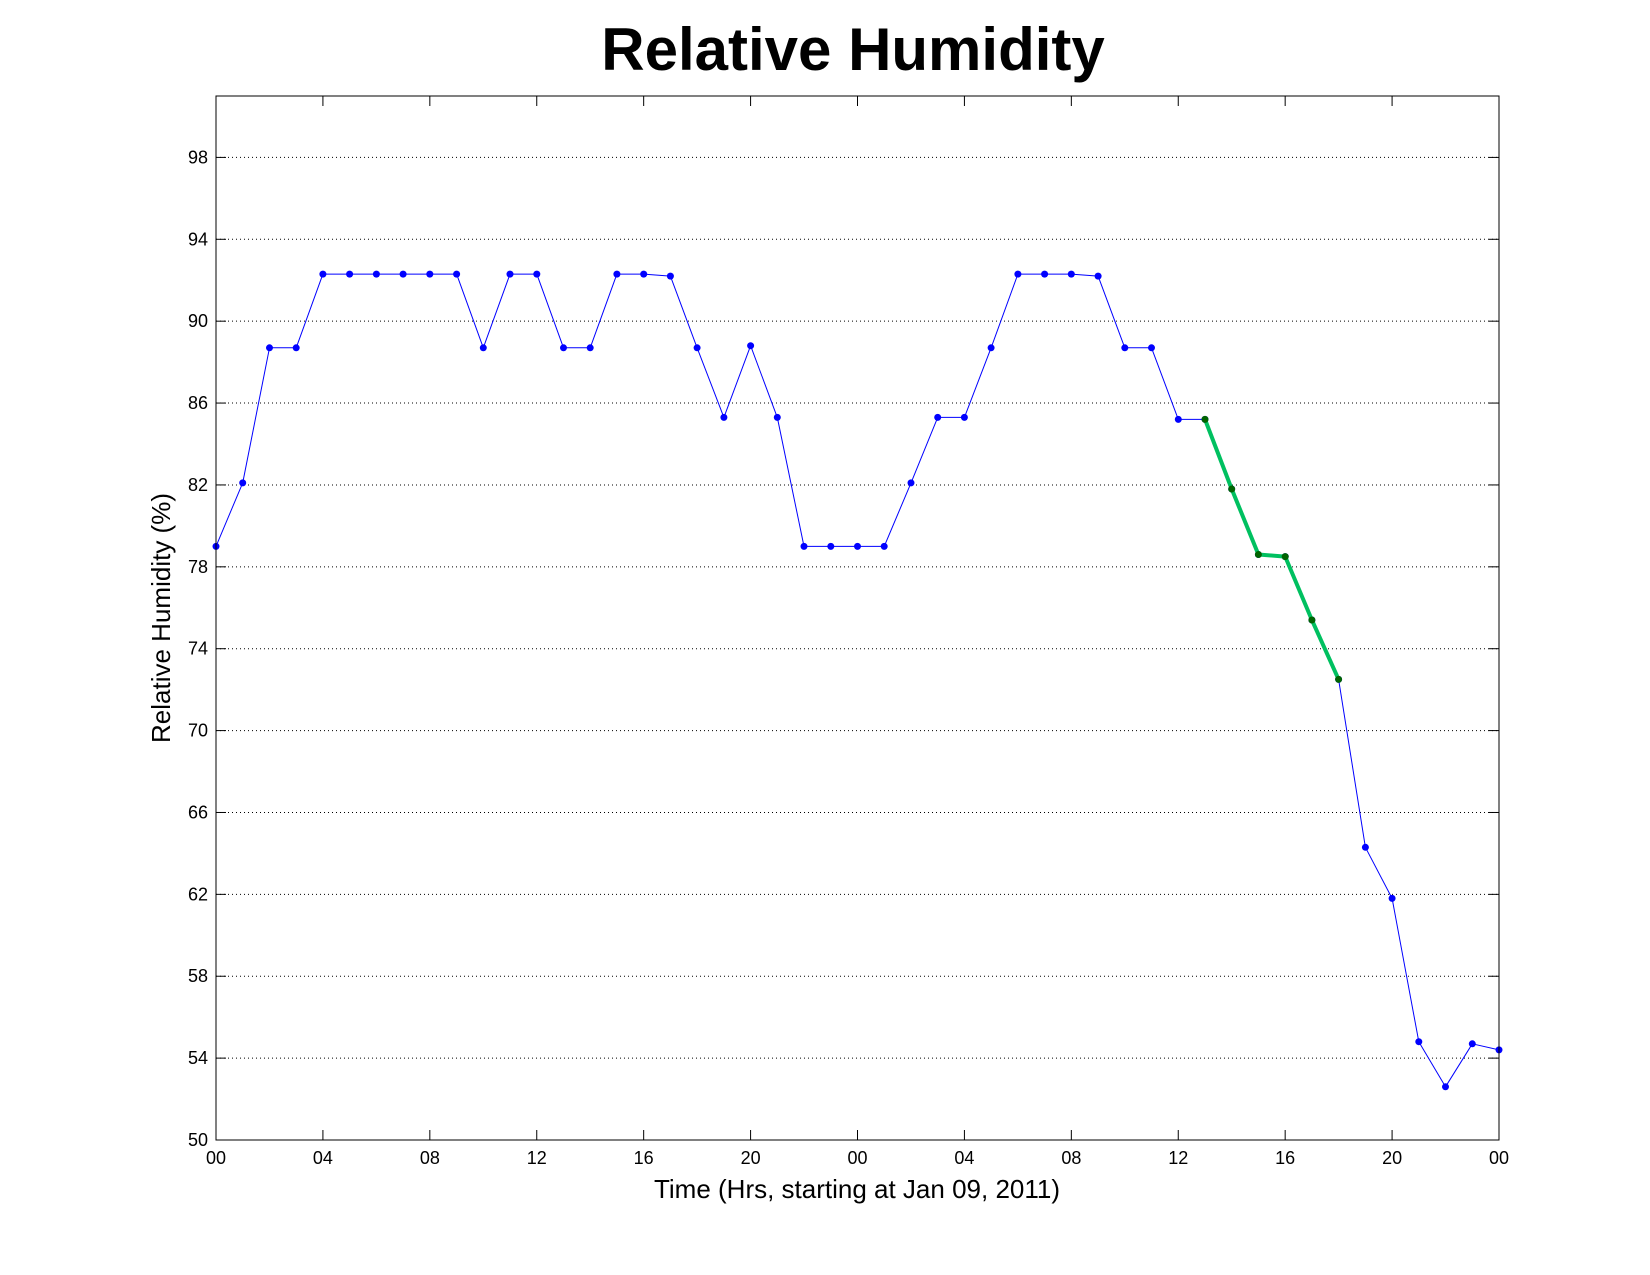  I want to click on series-line, so click(1272, 549).